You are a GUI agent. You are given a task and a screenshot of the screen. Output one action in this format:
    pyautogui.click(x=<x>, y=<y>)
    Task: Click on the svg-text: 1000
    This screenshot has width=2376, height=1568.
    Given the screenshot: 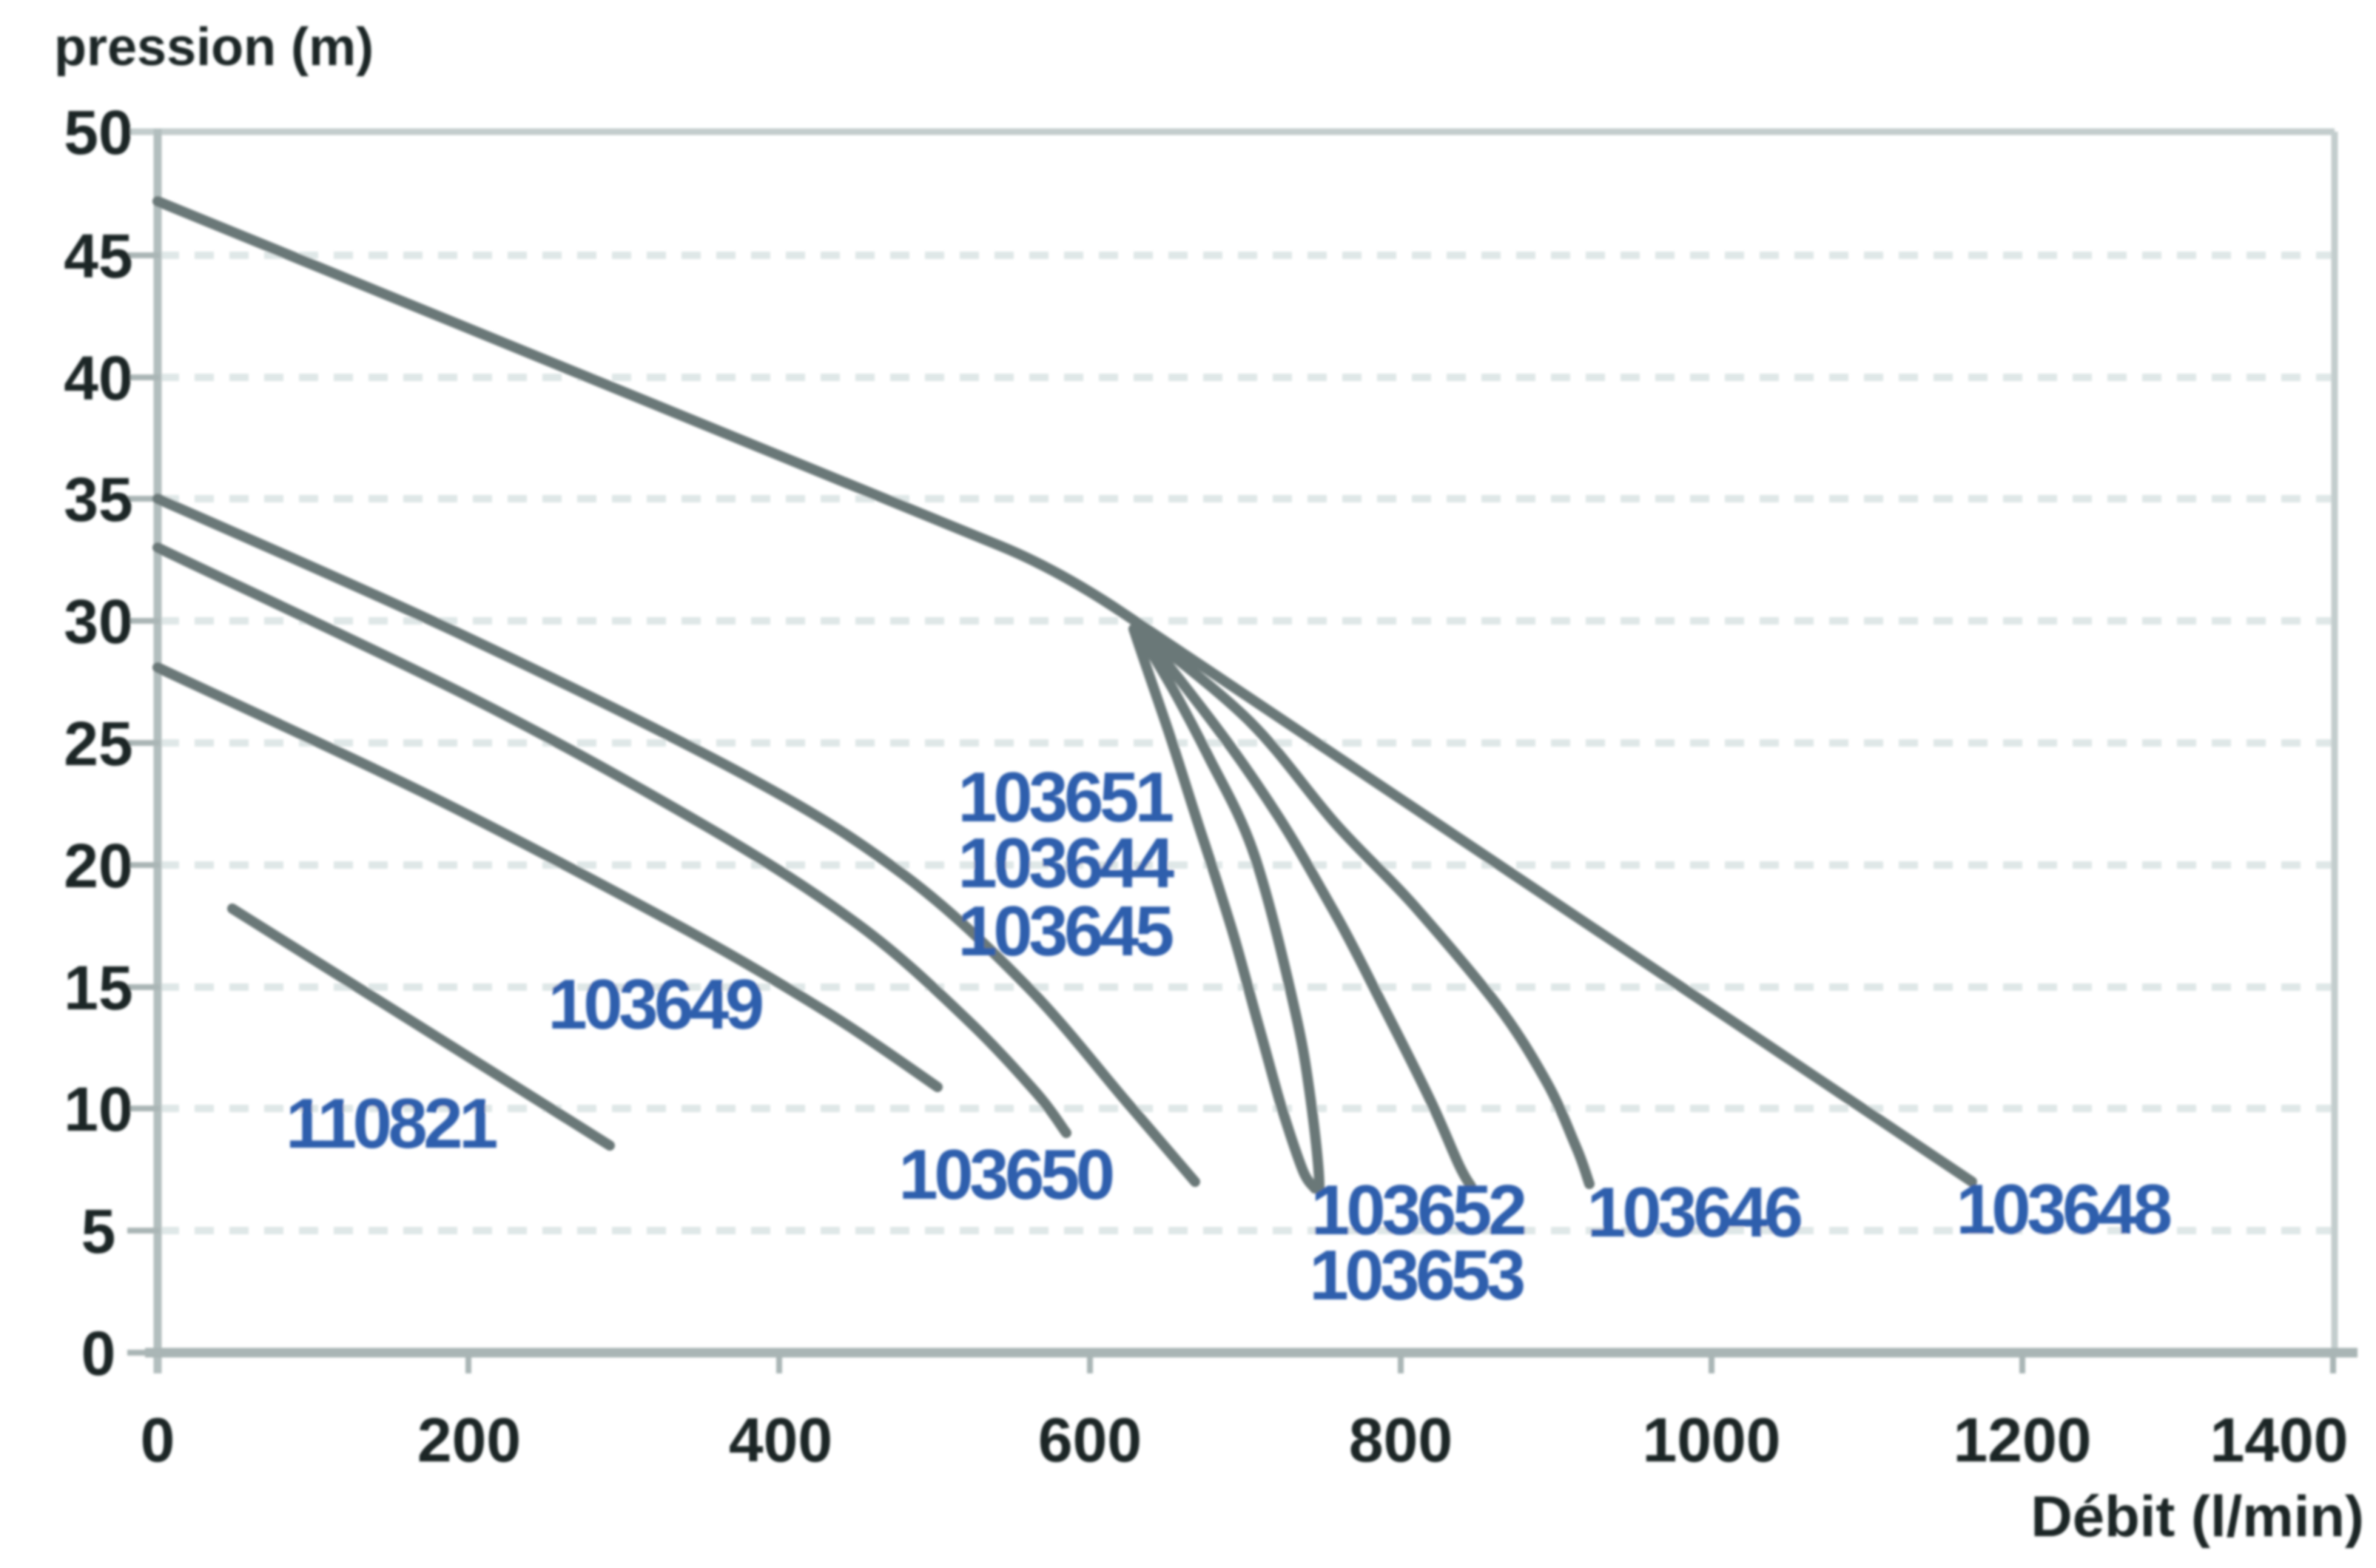 What is the action you would take?
    pyautogui.click(x=1712, y=1440)
    